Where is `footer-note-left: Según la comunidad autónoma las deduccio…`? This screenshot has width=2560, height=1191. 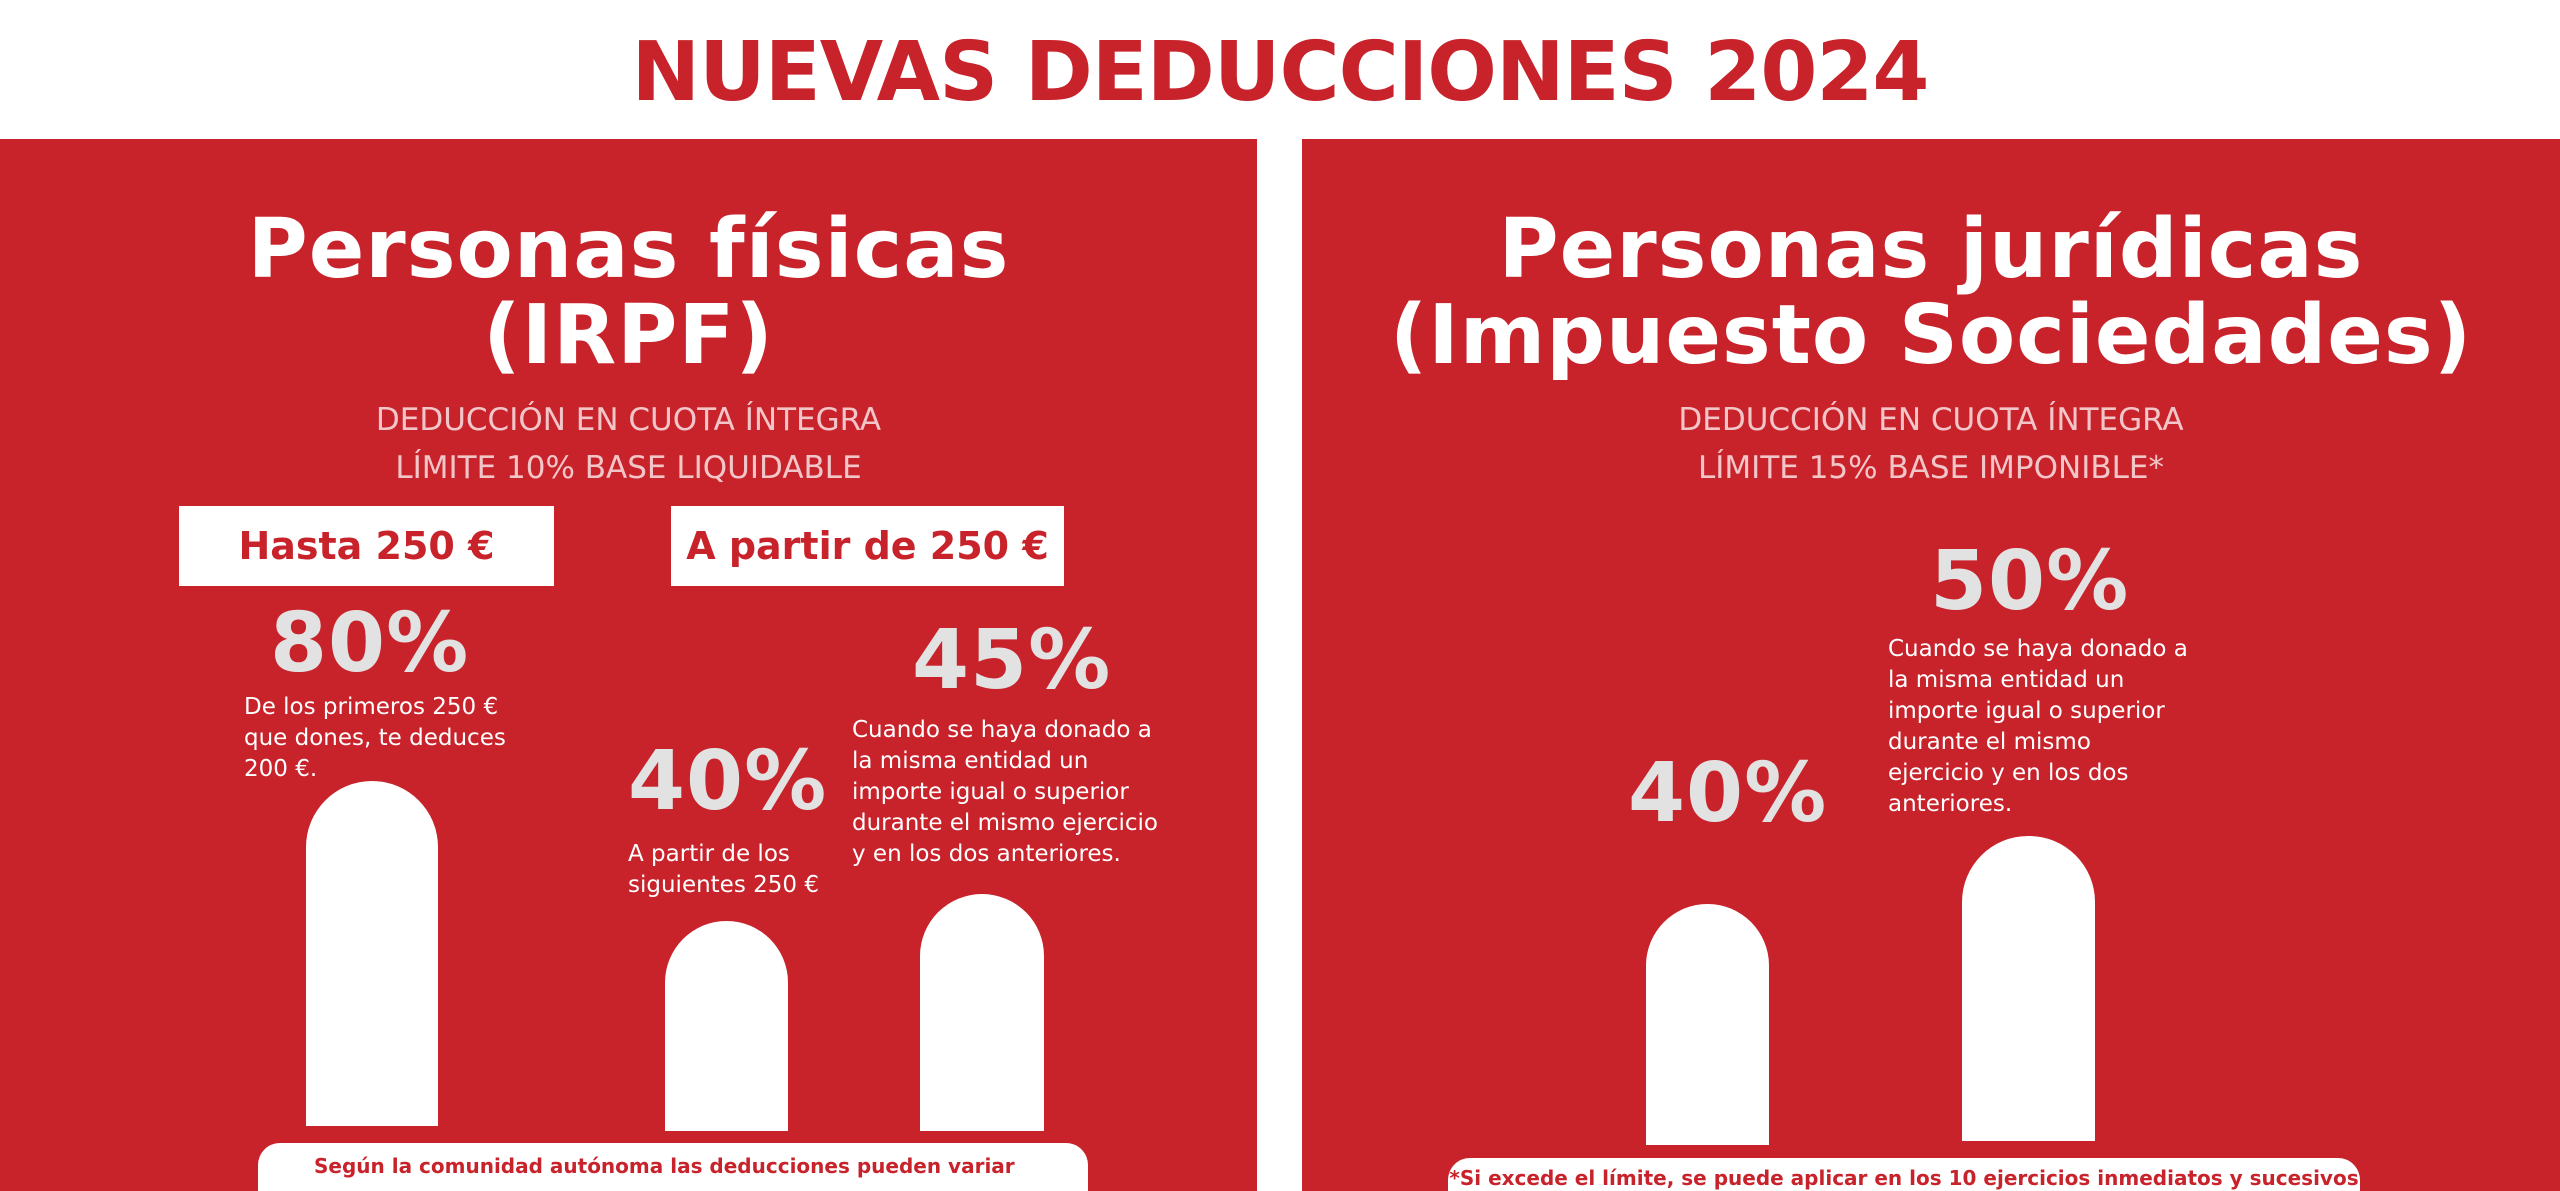 footer-note-left: Según la comunidad autónoma las deduccio… is located at coordinates (673, 1167).